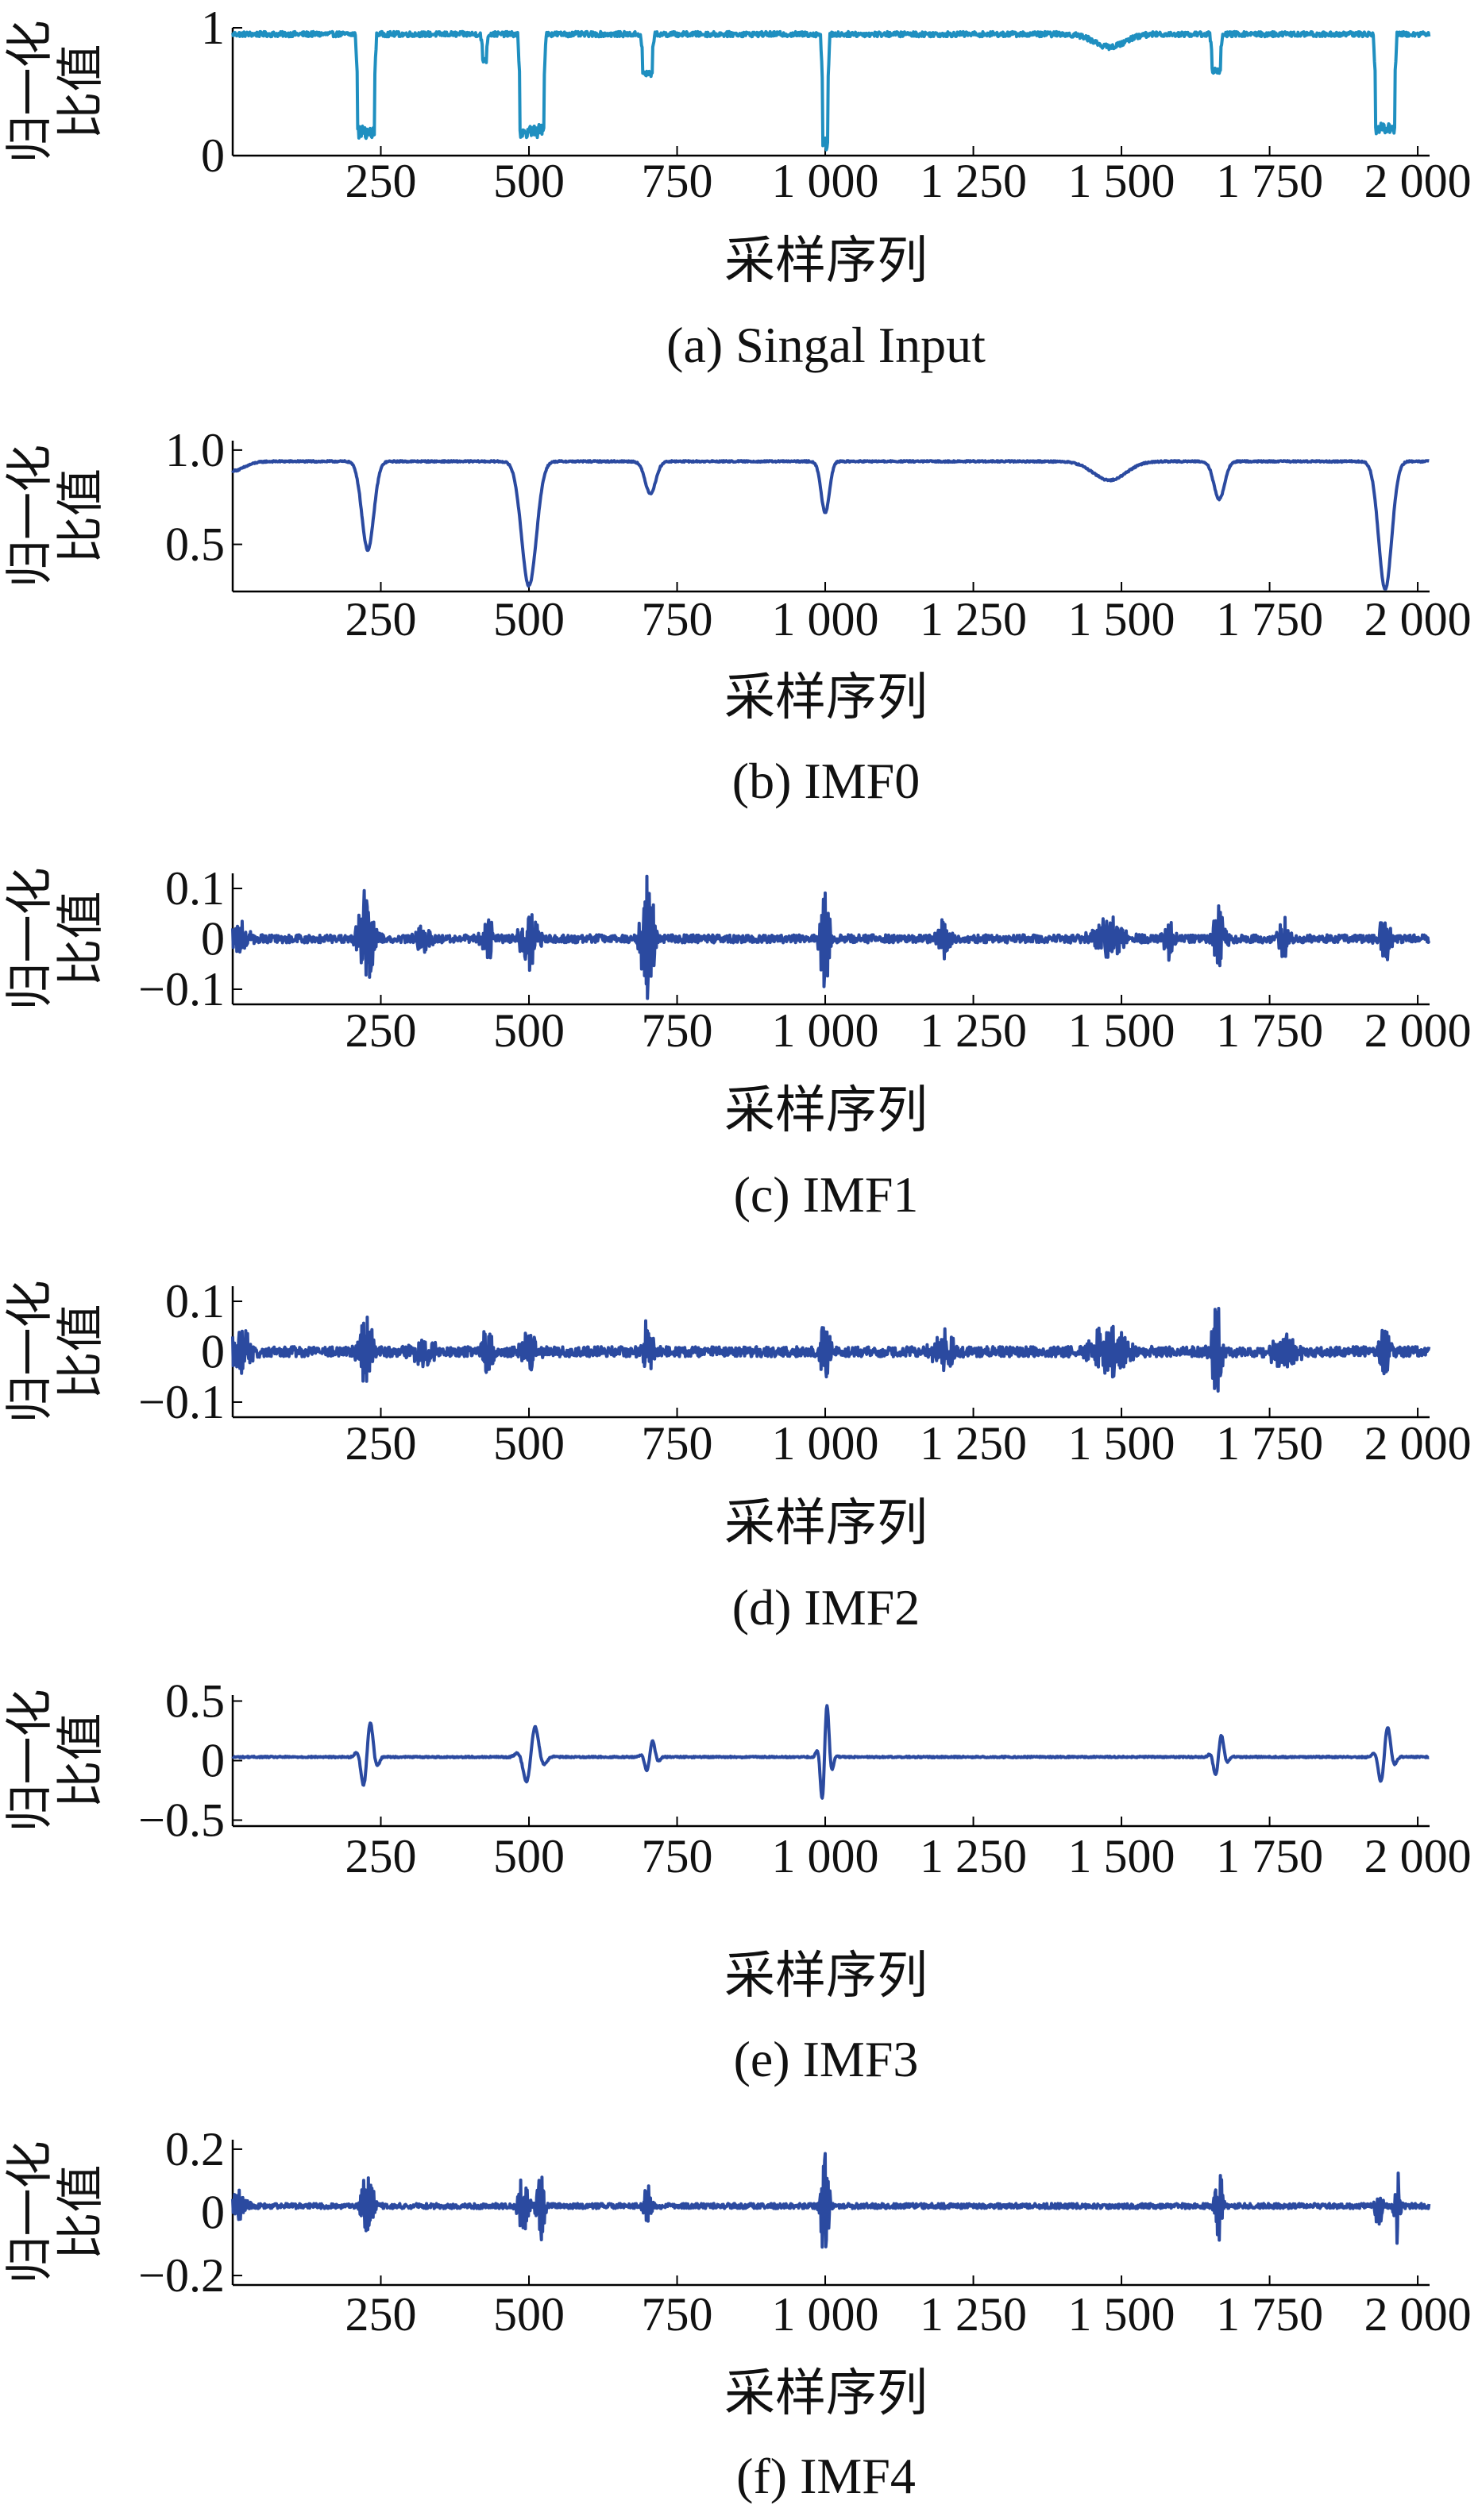  I want to click on y-tick-label: 1.0, so click(195, 450).